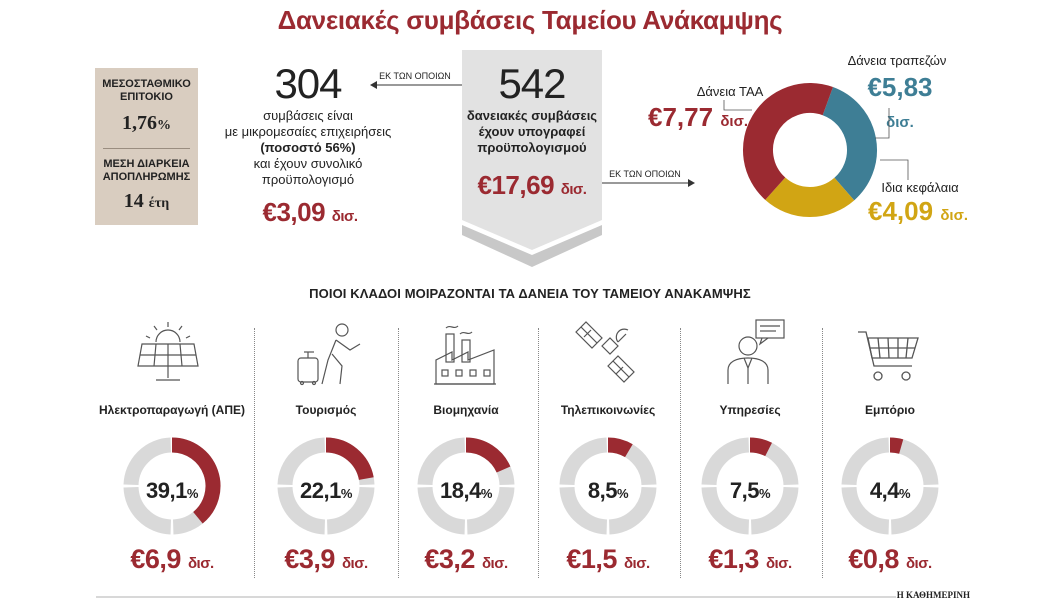 This screenshot has height=604, width=1060. Describe the element at coordinates (449, 559) in the screenshot. I see `branch-amount-value: €3,2` at that location.